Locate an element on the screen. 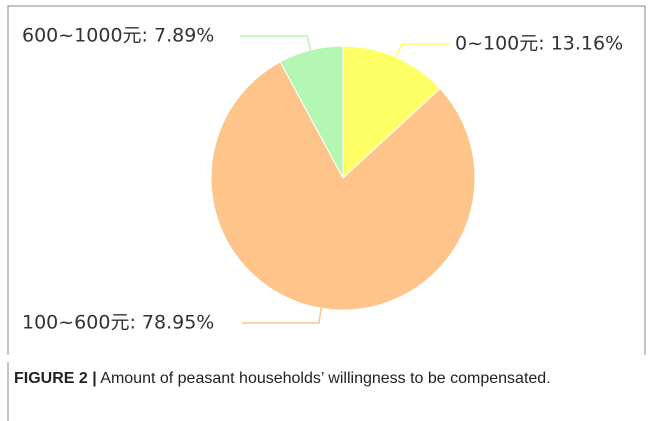 This screenshot has height=421, width=652. slice-label: 100~600元: 78.95% is located at coordinates (118, 323).